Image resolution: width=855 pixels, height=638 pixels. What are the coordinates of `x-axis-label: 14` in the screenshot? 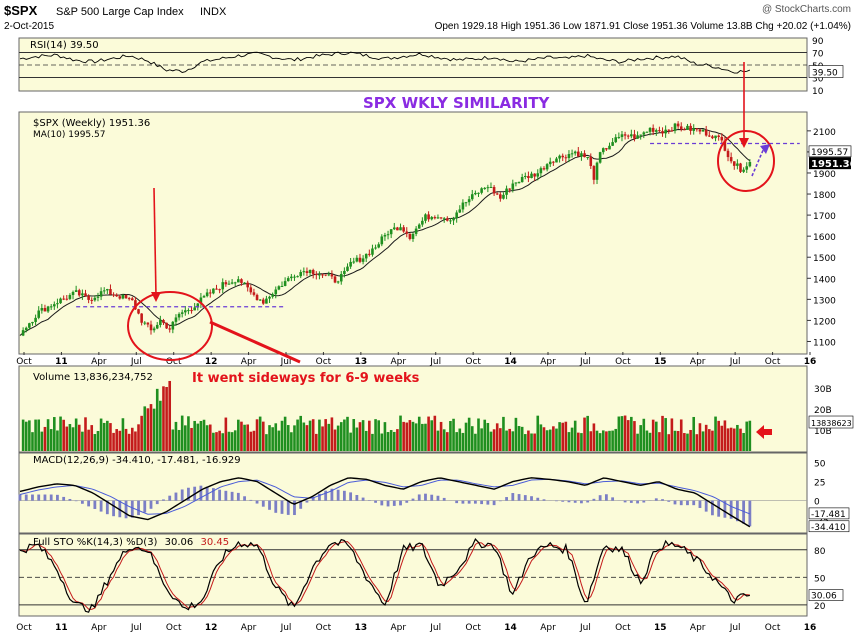 It's located at (510, 362).